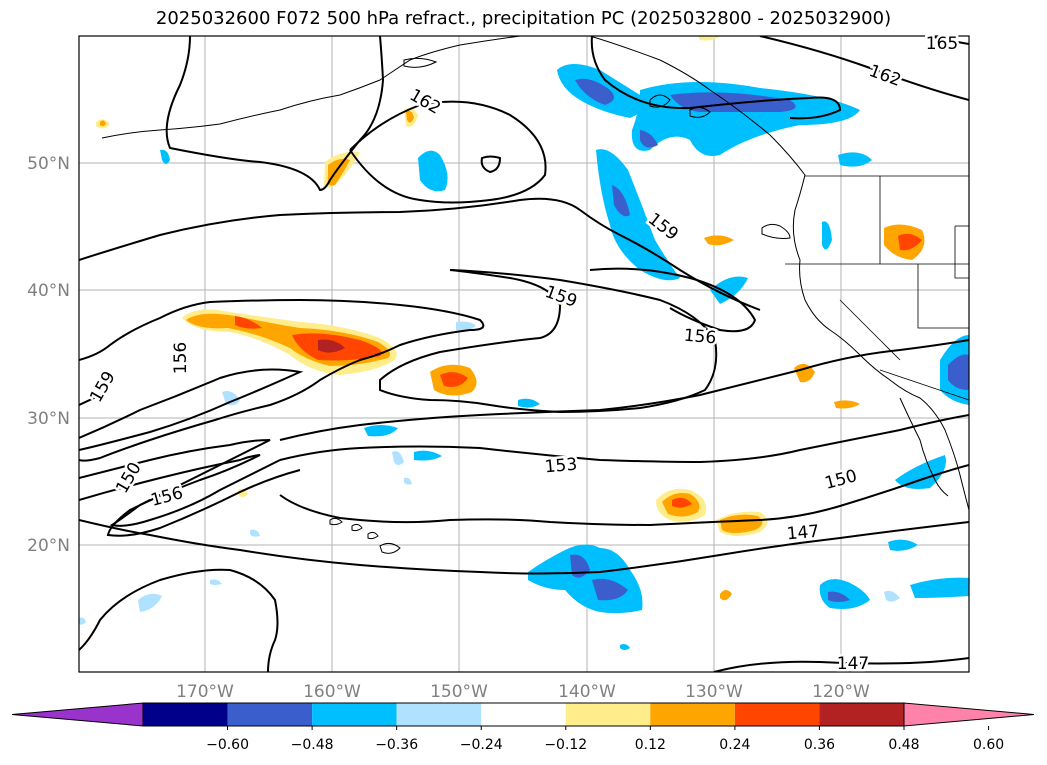 The height and width of the screenshot is (765, 1047). Describe the element at coordinates (459, 692) in the screenshot. I see `lon-label: 150°W` at that location.